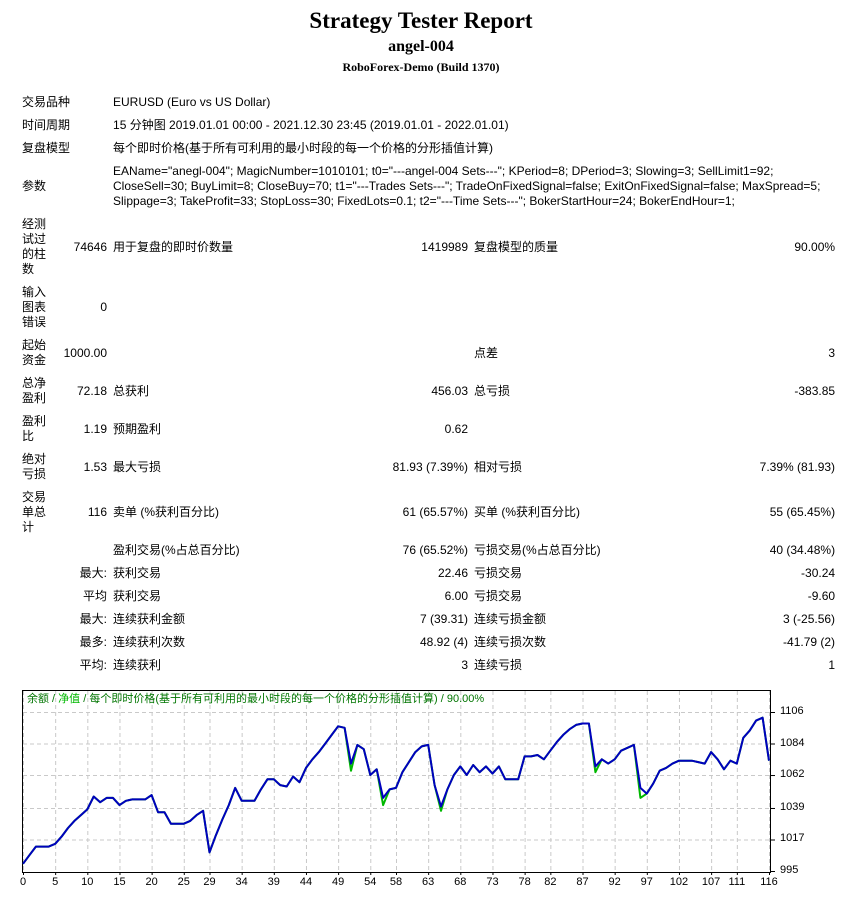  What do you see at coordinates (104, 307) in the screenshot?
I see `report-value: 0` at bounding box center [104, 307].